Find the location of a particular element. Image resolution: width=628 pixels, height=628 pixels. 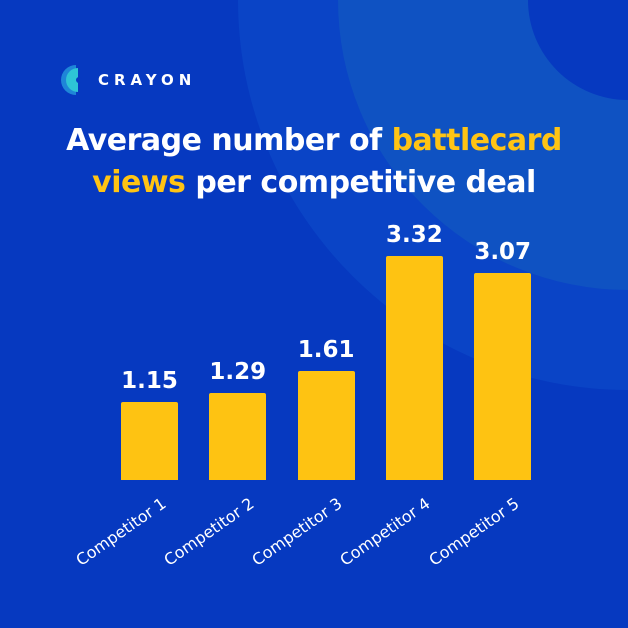

bar-value-label: 3.07 is located at coordinates (503, 251).